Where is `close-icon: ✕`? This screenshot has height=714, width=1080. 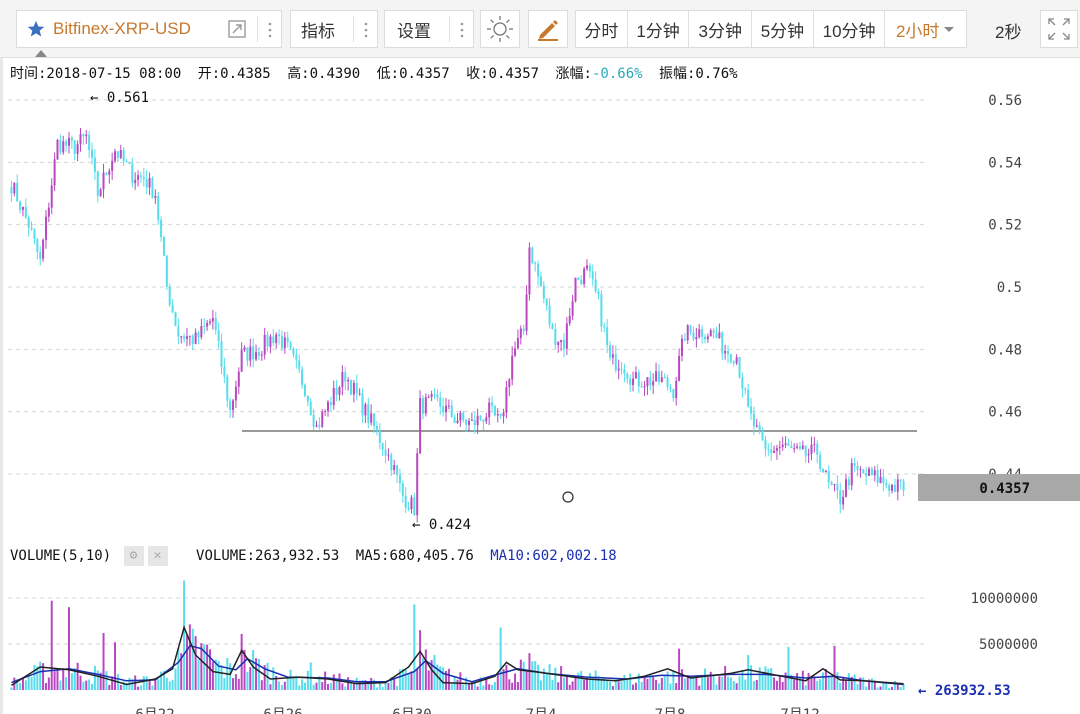 close-icon: ✕ is located at coordinates (157, 556).